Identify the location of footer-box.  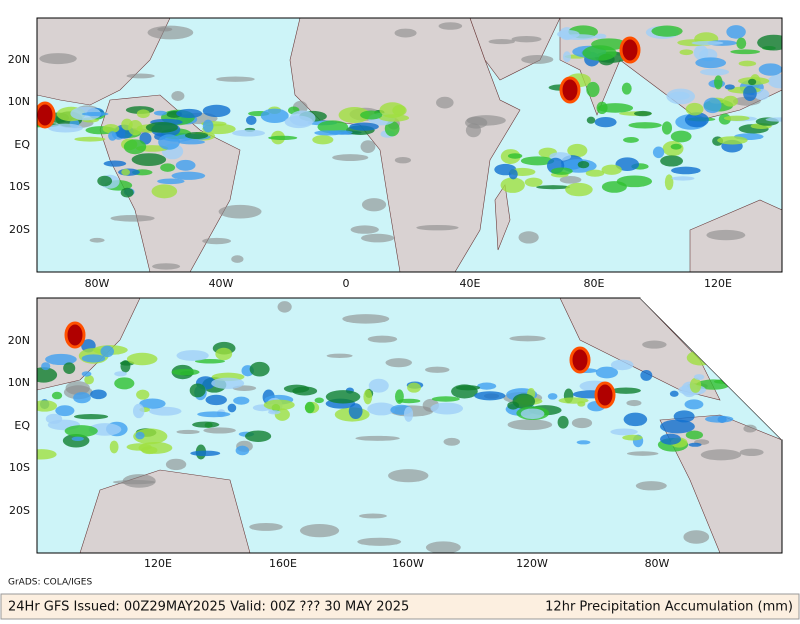
(400, 606).